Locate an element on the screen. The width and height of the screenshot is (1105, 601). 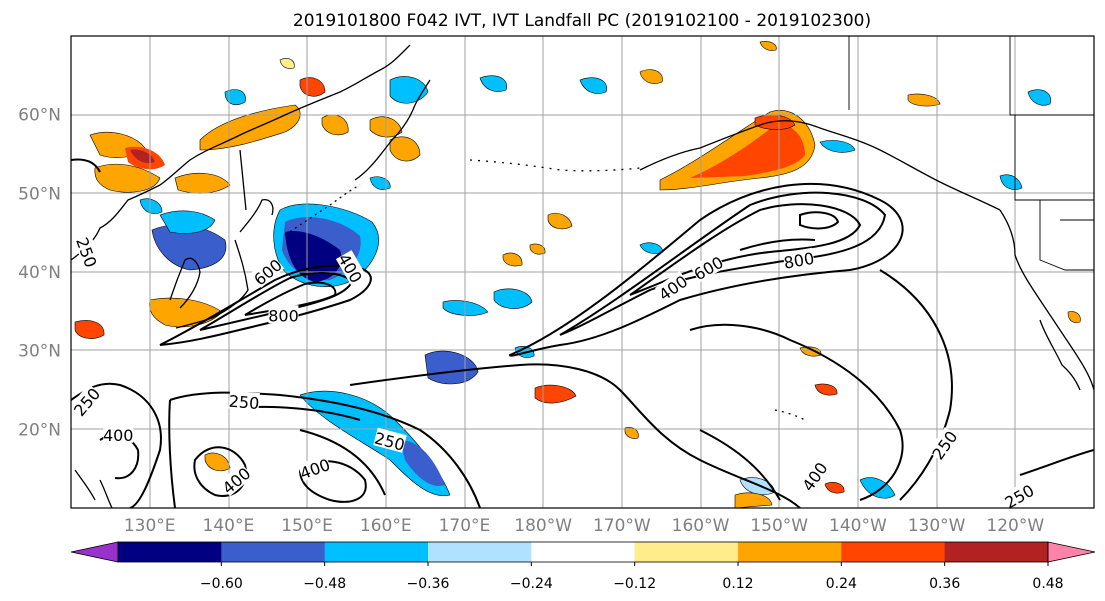
colorbar-tick-label: −0.24 is located at coordinates (531, 584).